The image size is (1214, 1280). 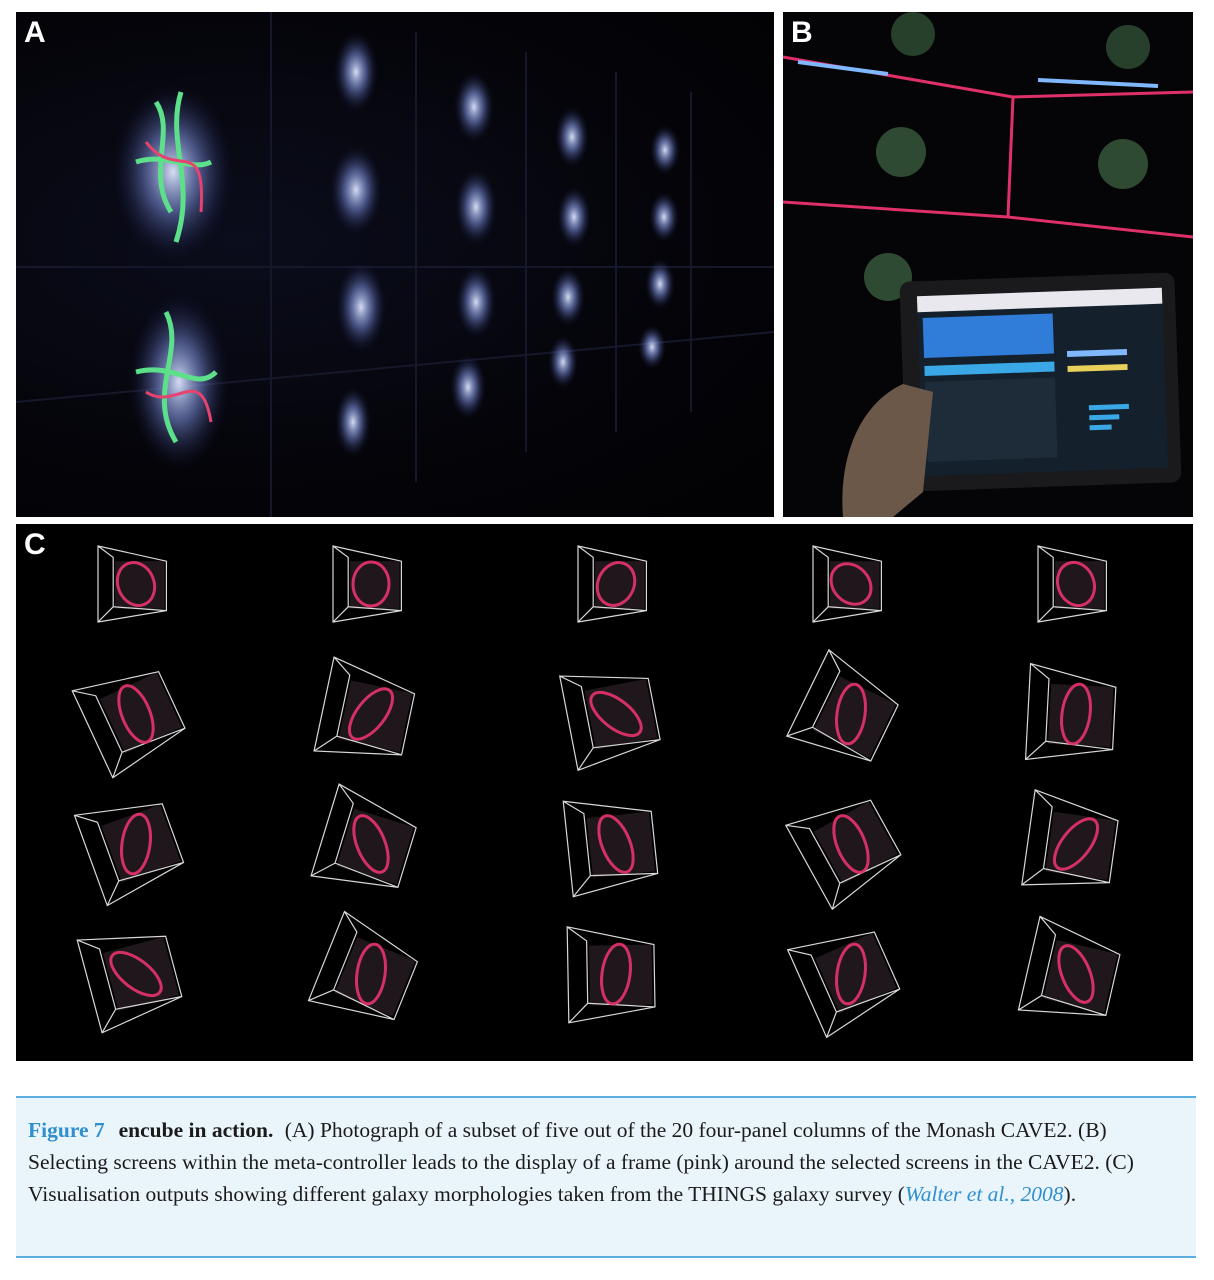 I want to click on selection-frame-scene, so click(x=988, y=264).